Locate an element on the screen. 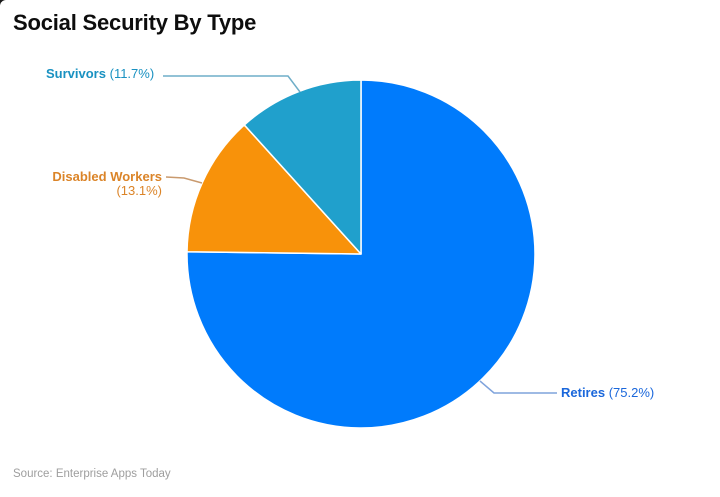 The height and width of the screenshot is (497, 720). survivors-label: Survivors (11.7%) is located at coordinates (100, 74).